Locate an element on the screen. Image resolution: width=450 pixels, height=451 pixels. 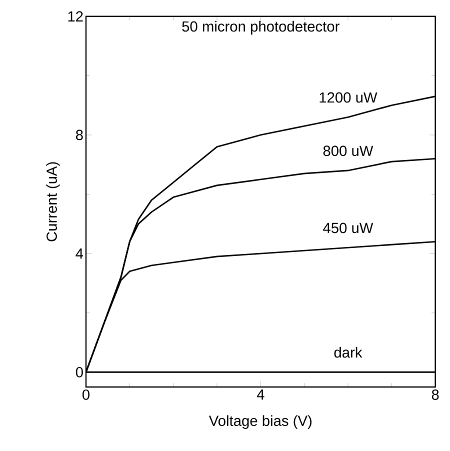
x-tick-label: 0 is located at coordinates (86, 395).